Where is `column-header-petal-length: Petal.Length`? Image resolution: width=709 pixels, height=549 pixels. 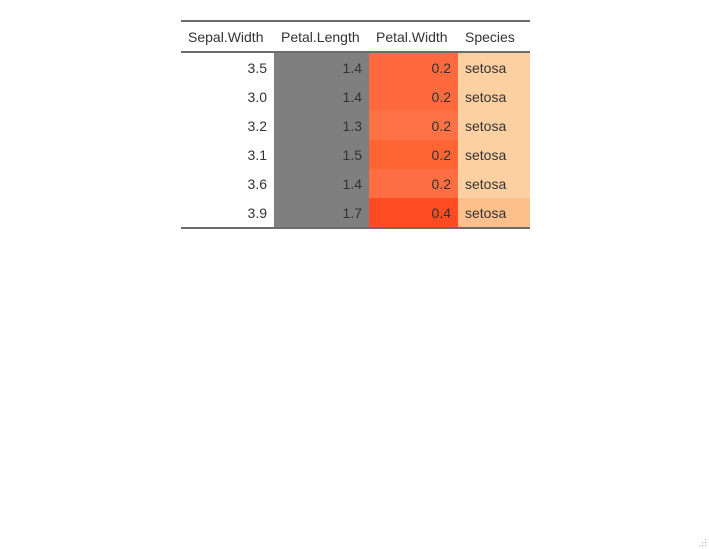 column-header-petal-length: Petal.Length is located at coordinates (321, 36).